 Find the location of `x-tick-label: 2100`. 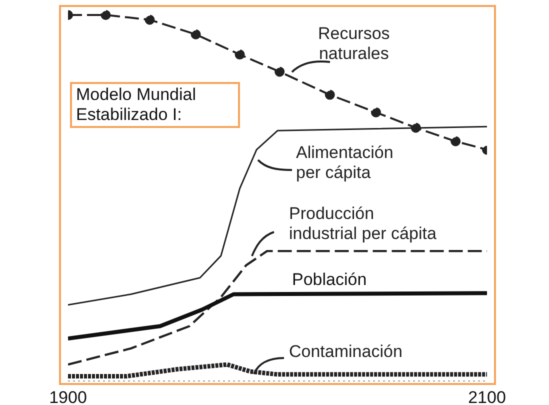

x-tick-label: 2100 is located at coordinates (487, 396).